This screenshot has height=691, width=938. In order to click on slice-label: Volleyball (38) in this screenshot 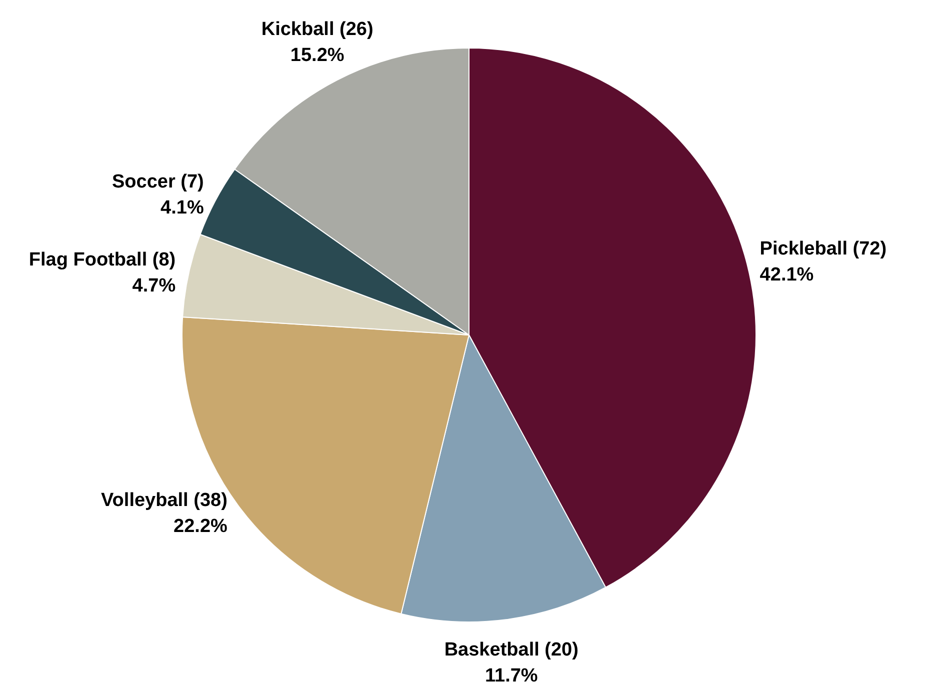, I will do `click(164, 500)`.